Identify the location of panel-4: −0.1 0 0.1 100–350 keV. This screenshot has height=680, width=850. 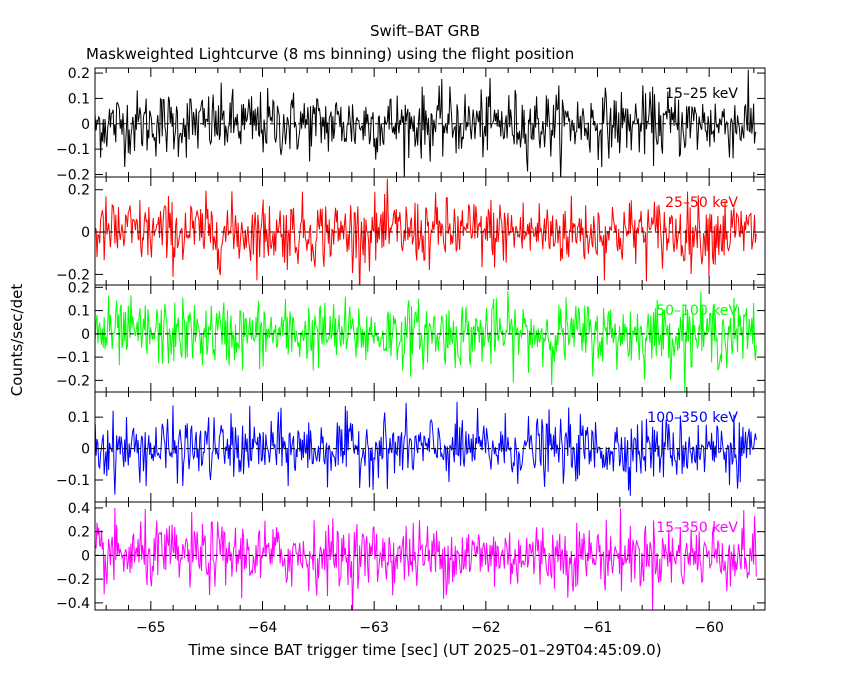
(411, 447).